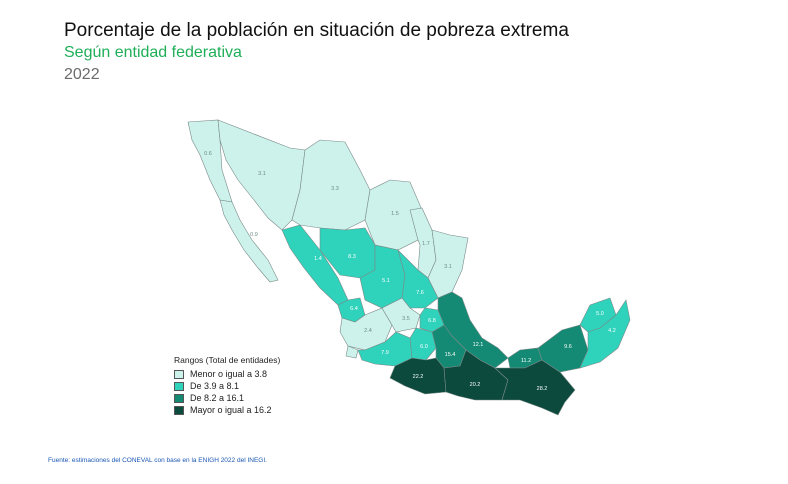 This screenshot has height=484, width=788. What do you see at coordinates (406, 319) in the screenshot?
I see `label-guanajuato: 3.5` at bounding box center [406, 319].